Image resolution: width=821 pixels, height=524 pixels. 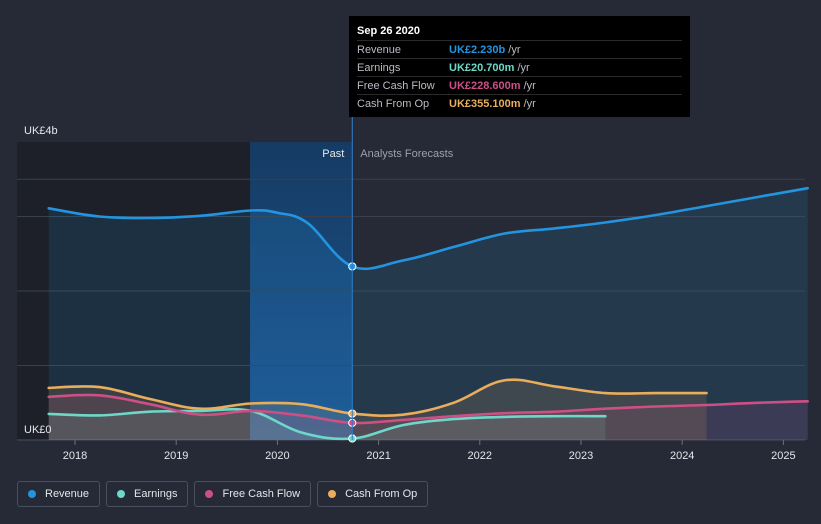 I want to click on tooltip-row-earnings: Earnings UK£20.700m /yr, so click(x=519, y=67).